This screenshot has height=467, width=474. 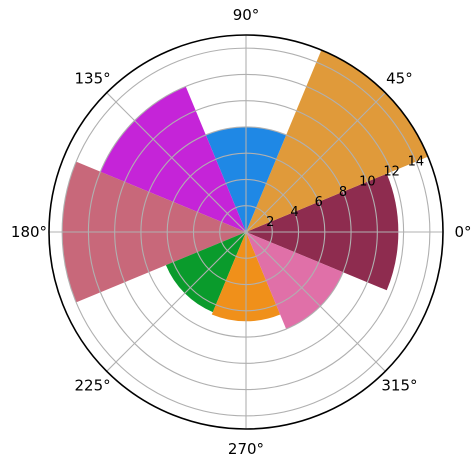 I want to click on theta-tick-label-0: 0°, so click(x=462, y=232).